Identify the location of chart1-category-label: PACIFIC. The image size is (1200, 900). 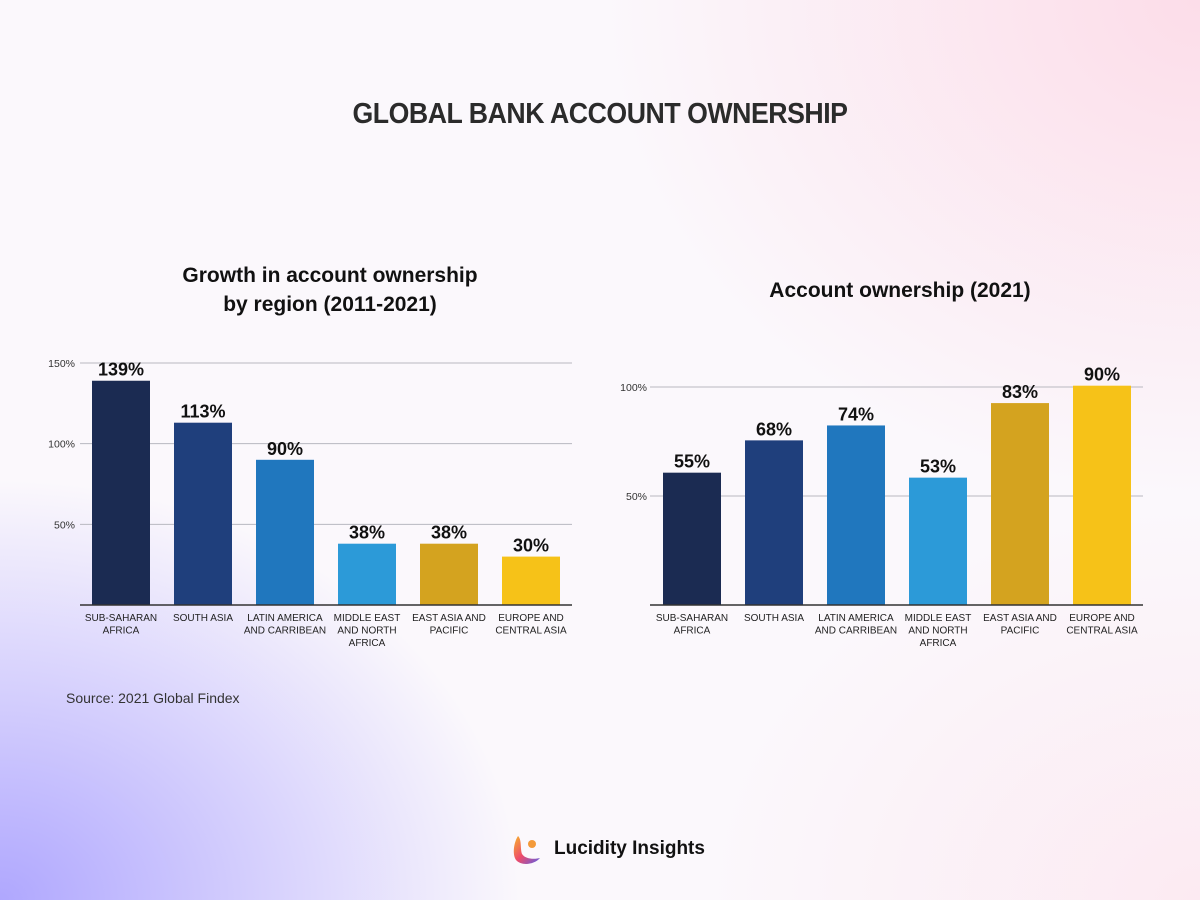
(449, 631).